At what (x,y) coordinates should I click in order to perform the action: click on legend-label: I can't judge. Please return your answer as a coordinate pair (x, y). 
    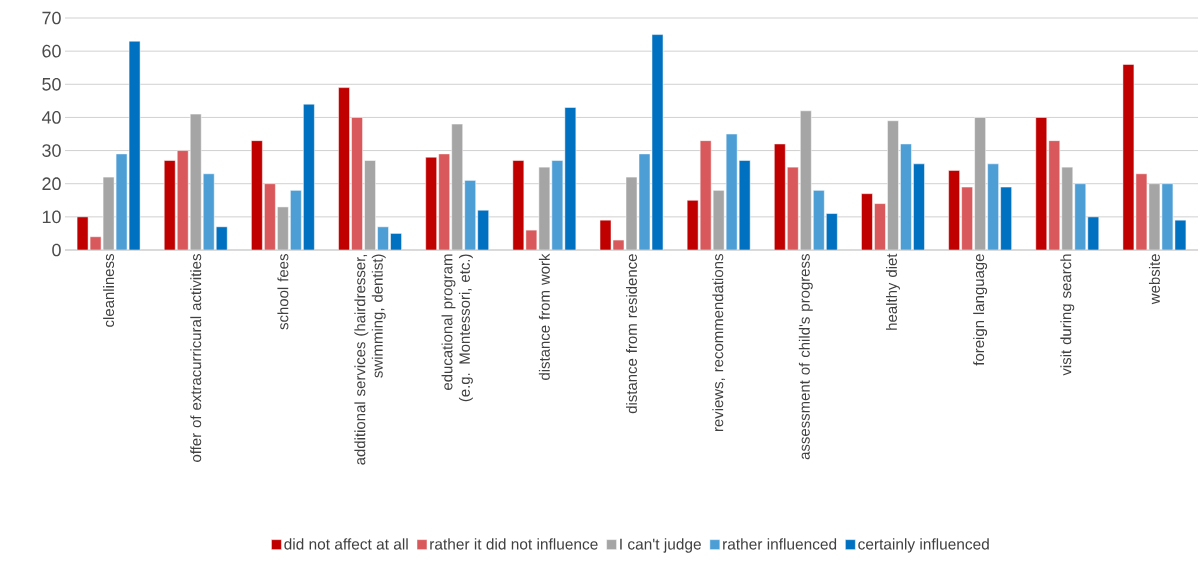
    Looking at the image, I should click on (660, 545).